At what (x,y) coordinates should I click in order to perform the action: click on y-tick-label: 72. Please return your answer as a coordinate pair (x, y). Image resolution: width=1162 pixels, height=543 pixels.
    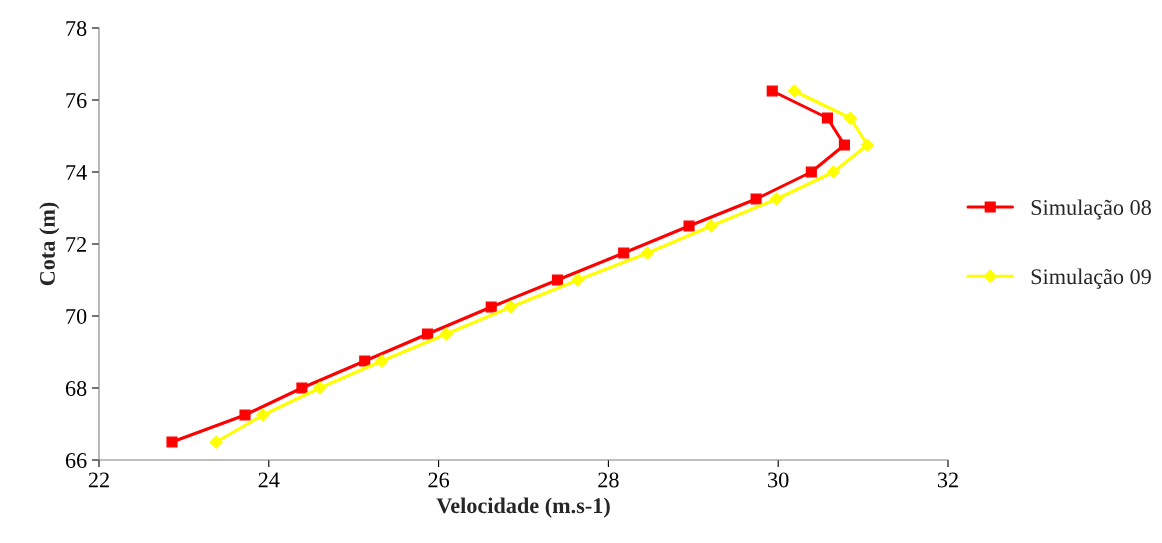
    Looking at the image, I should click on (76, 244).